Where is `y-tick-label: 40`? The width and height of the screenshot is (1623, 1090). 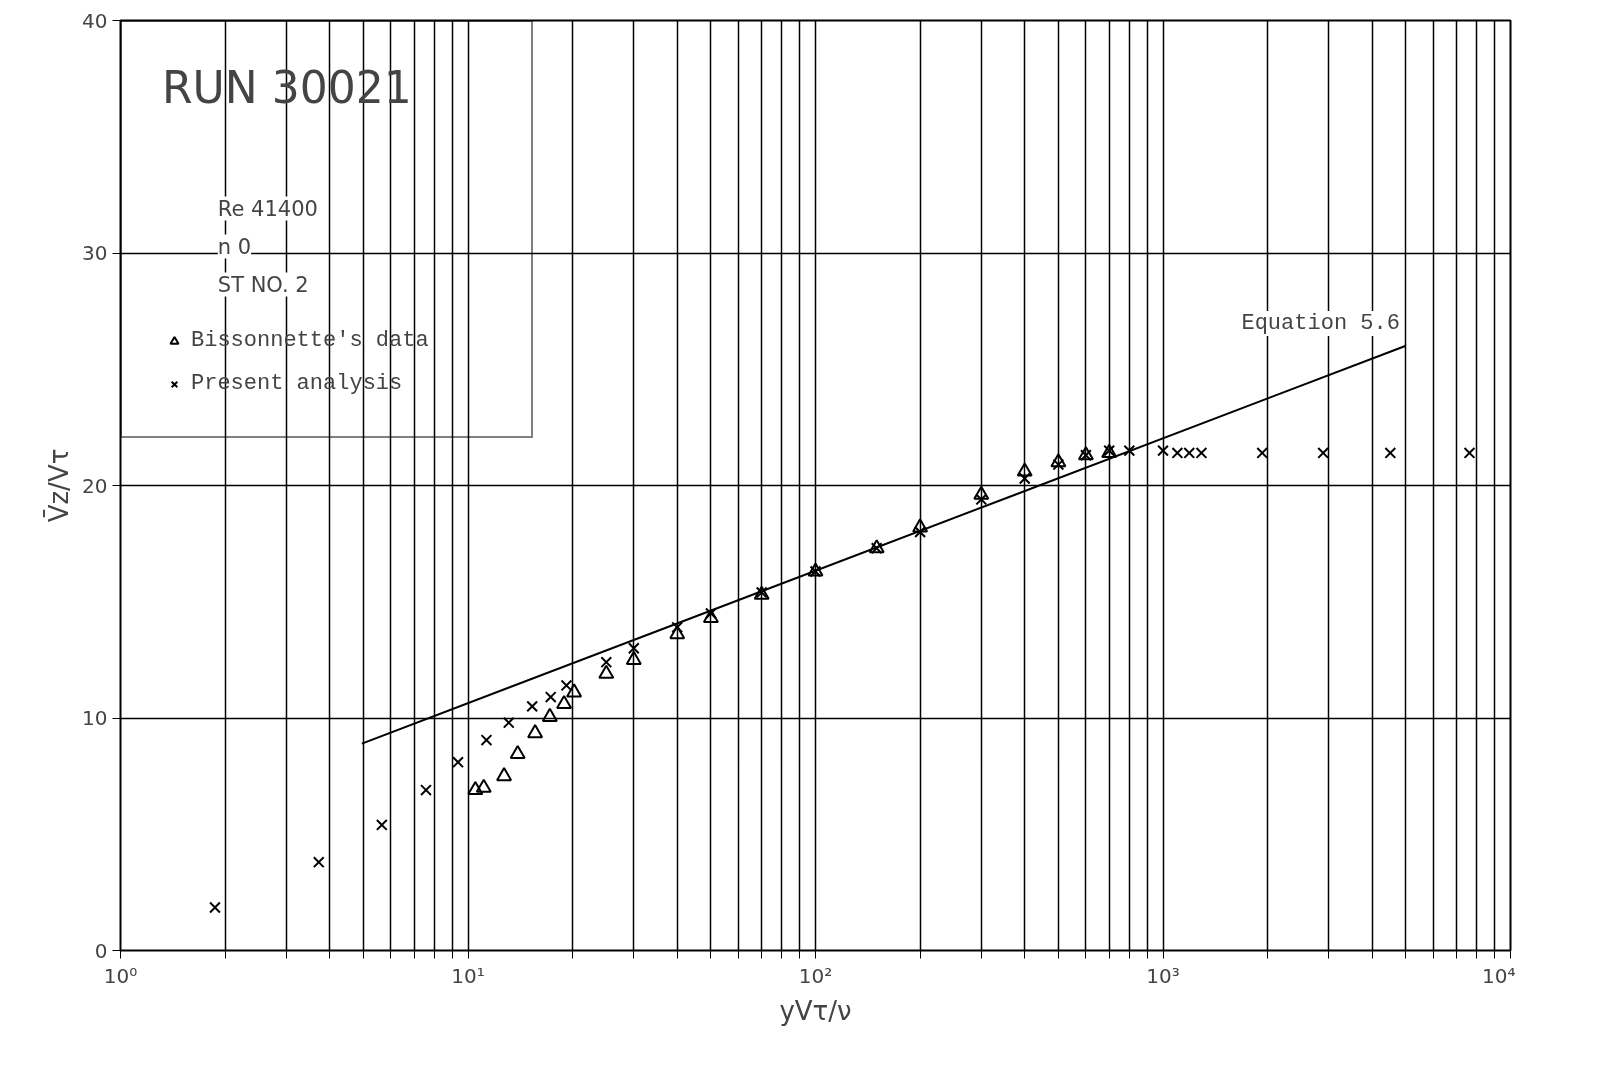
y-tick-label: 40 is located at coordinates (95, 20).